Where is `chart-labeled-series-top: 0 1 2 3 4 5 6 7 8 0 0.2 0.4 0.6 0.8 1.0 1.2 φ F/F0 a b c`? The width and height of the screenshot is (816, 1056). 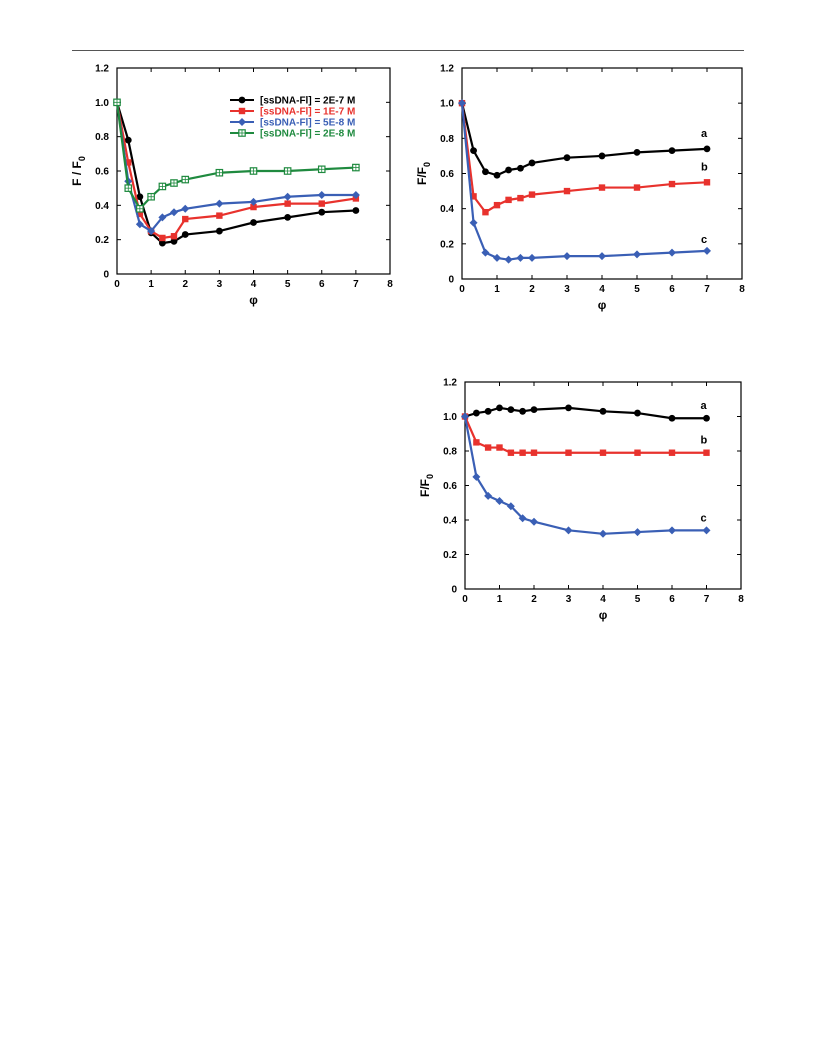
chart-labeled-series-top: 0 1 2 3 4 5 6 7 8 0 0.2 0.4 0.6 0.8 1.0 1.2 φ F/F0 a b c is located at coordinates (580, 188).